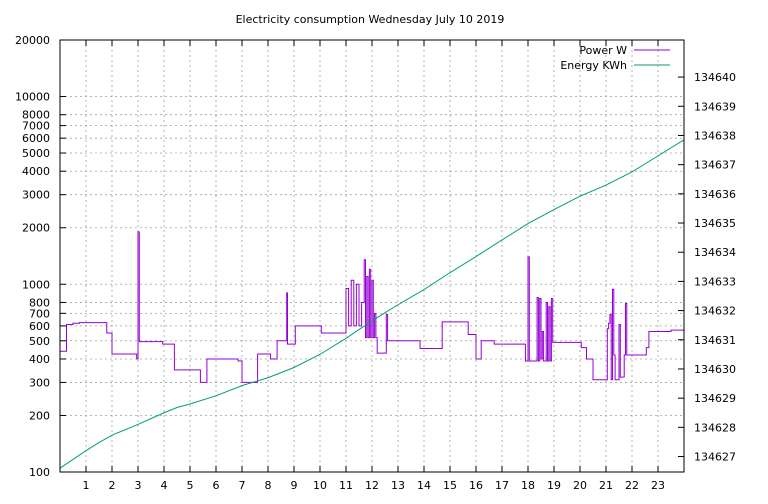  What do you see at coordinates (36, 228) in the screenshot?
I see `y-tick-label: 2000` at bounding box center [36, 228].